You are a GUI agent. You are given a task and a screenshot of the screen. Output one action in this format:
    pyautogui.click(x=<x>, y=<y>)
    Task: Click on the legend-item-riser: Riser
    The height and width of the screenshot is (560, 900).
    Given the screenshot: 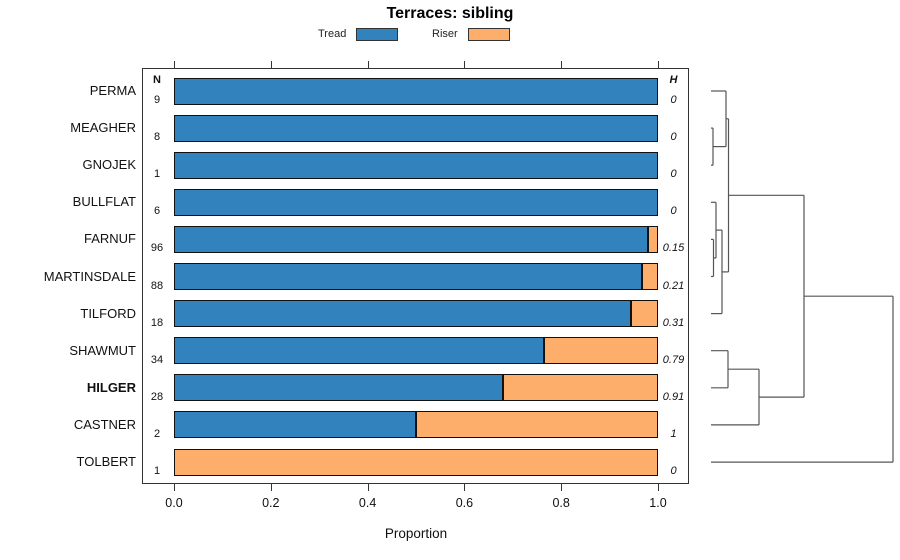 What is the action you would take?
    pyautogui.click(x=471, y=34)
    